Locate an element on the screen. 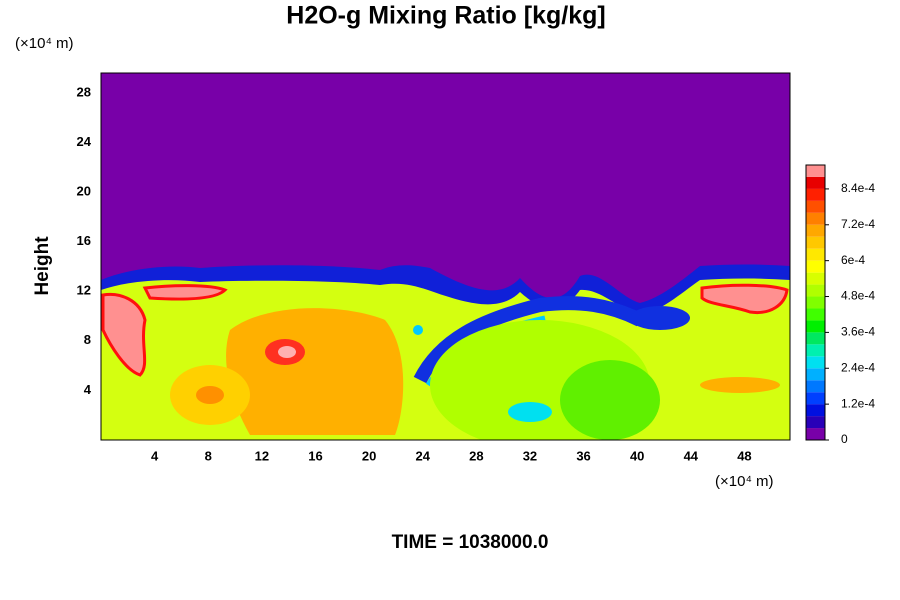 This screenshot has height=600, width=900. y-tick-label: 16 is located at coordinates (84, 240).